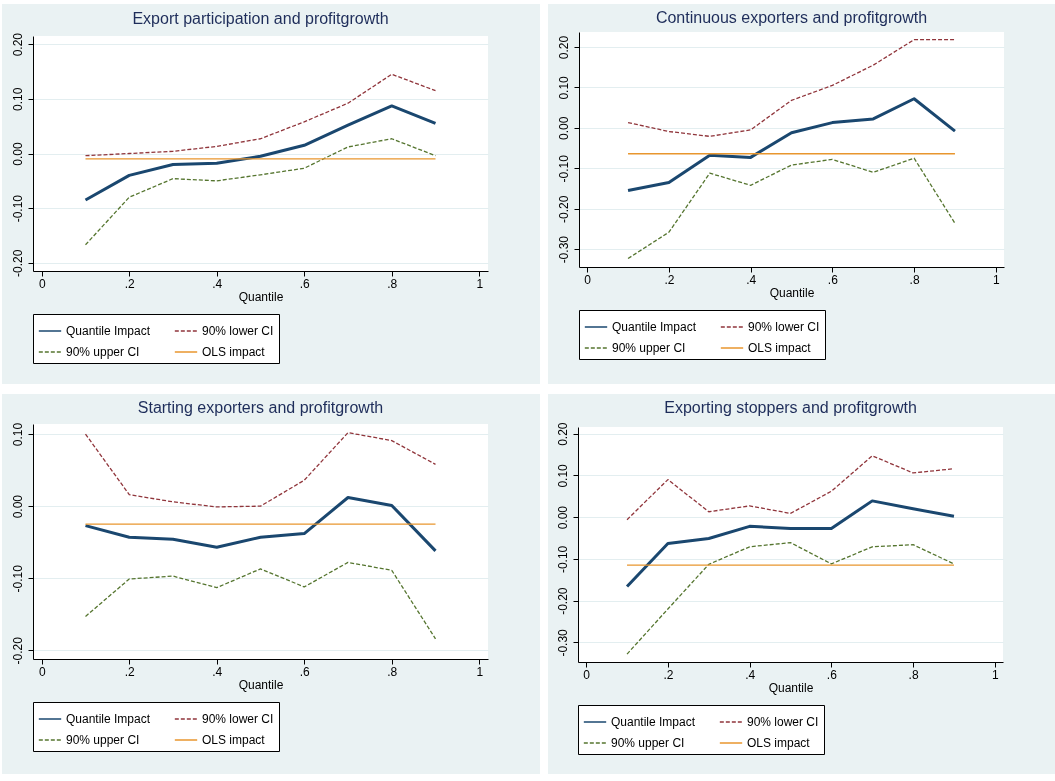 The image size is (1055, 781). I want to click on chart-title: Export participation and profitgrowth, so click(260, 18).